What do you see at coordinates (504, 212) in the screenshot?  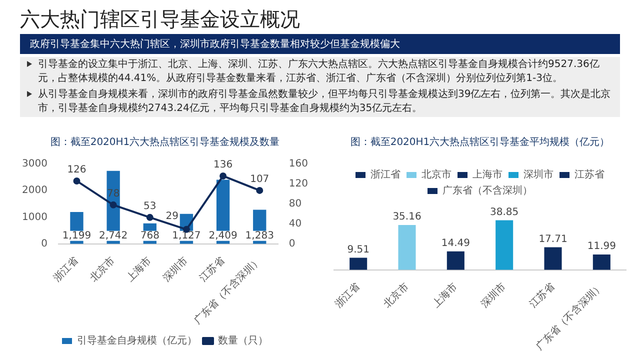 I see `data-label: 38.85` at bounding box center [504, 212].